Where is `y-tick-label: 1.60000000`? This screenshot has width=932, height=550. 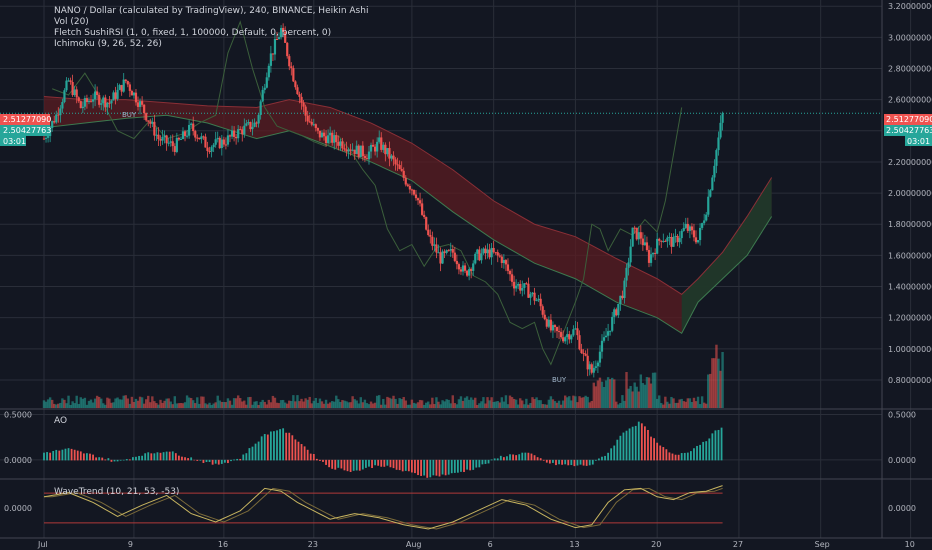
y-tick-label: 1.60000000 is located at coordinates (910, 255).